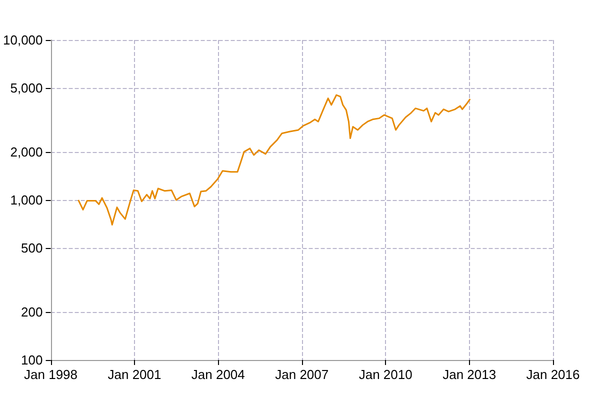  What do you see at coordinates (22, 40) in the screenshot?
I see `y-tick-label: 10,000` at bounding box center [22, 40].